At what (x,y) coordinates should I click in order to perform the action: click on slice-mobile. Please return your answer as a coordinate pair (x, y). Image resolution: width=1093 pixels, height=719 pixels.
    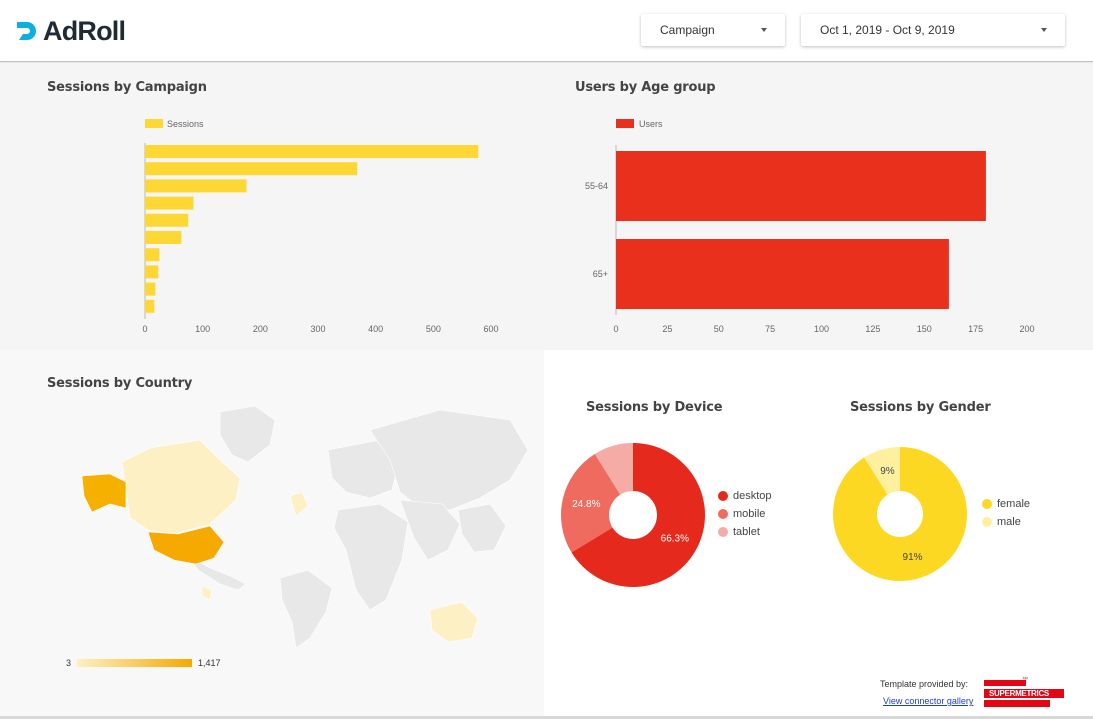
    Looking at the image, I should click on (591, 503).